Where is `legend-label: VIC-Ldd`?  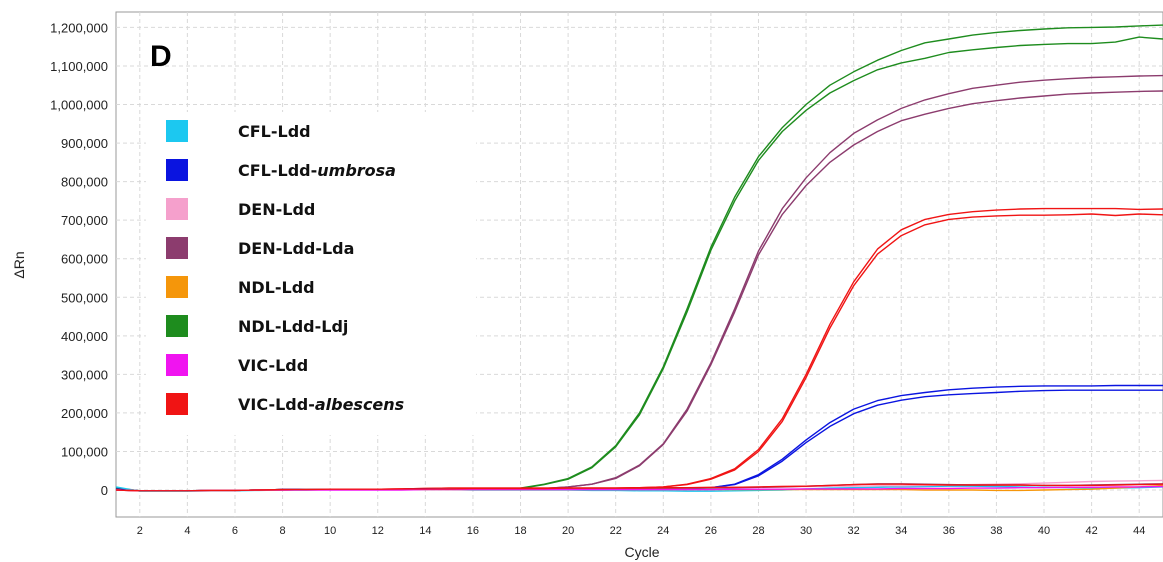
legend-label: VIC-Ldd is located at coordinates (273, 365).